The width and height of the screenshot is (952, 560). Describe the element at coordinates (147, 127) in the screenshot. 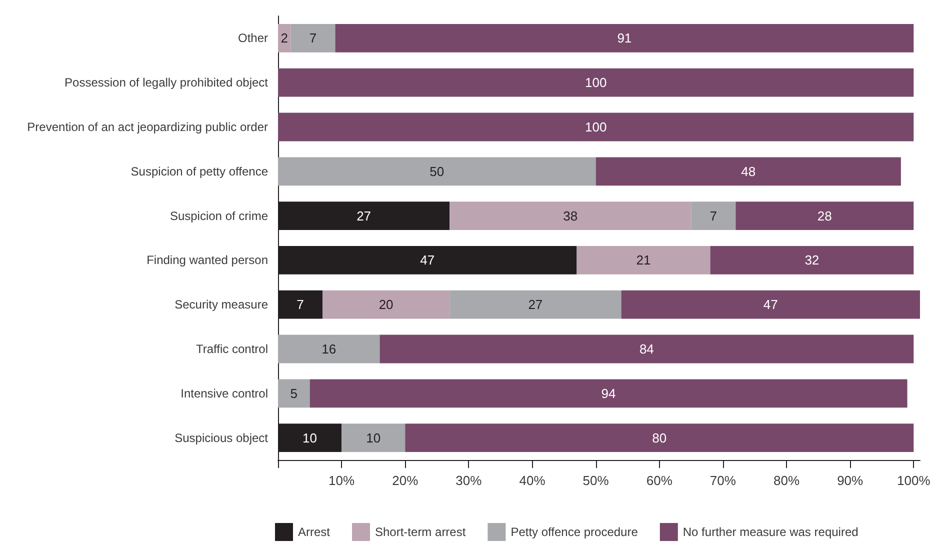

I see `y-tick-label: Prevention of an act jeopardizing public order` at that location.